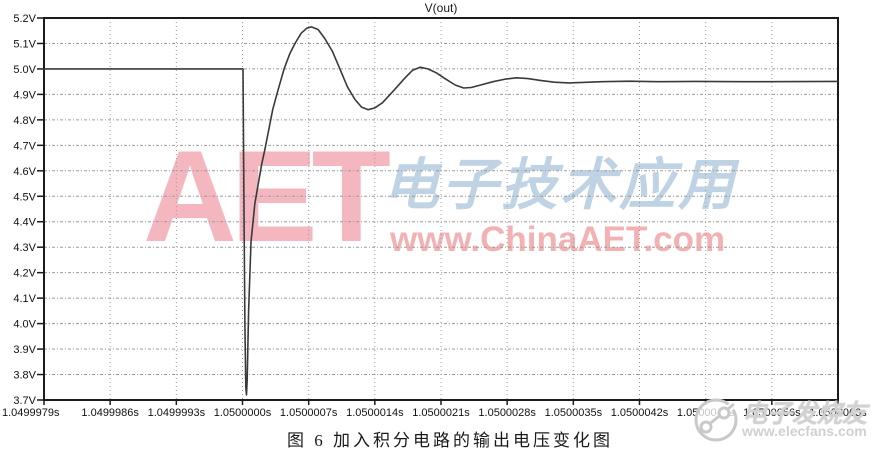  Describe the element at coordinates (24, 274) in the screenshot. I see `y-tick-label: 4.2V` at that location.